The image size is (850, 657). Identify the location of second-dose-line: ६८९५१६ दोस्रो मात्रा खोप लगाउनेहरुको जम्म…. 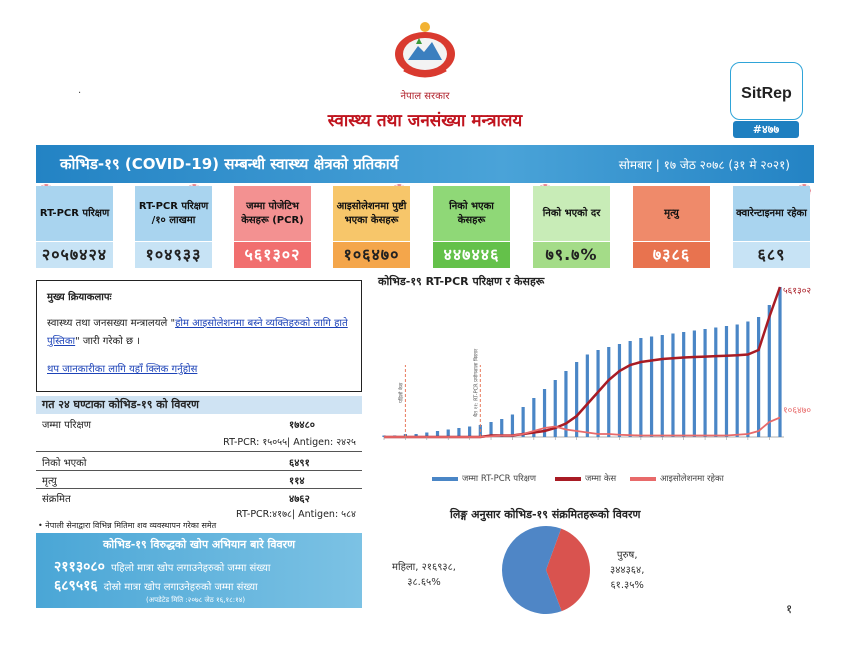
(156, 585).